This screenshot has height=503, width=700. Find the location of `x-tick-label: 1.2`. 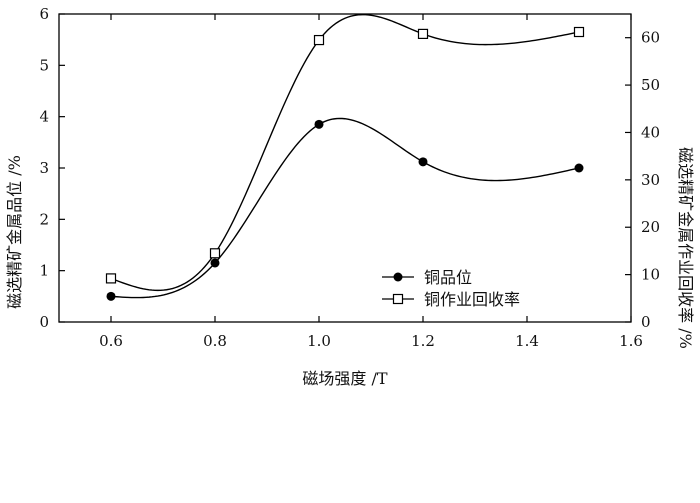

x-tick-label: 1.2 is located at coordinates (423, 341).